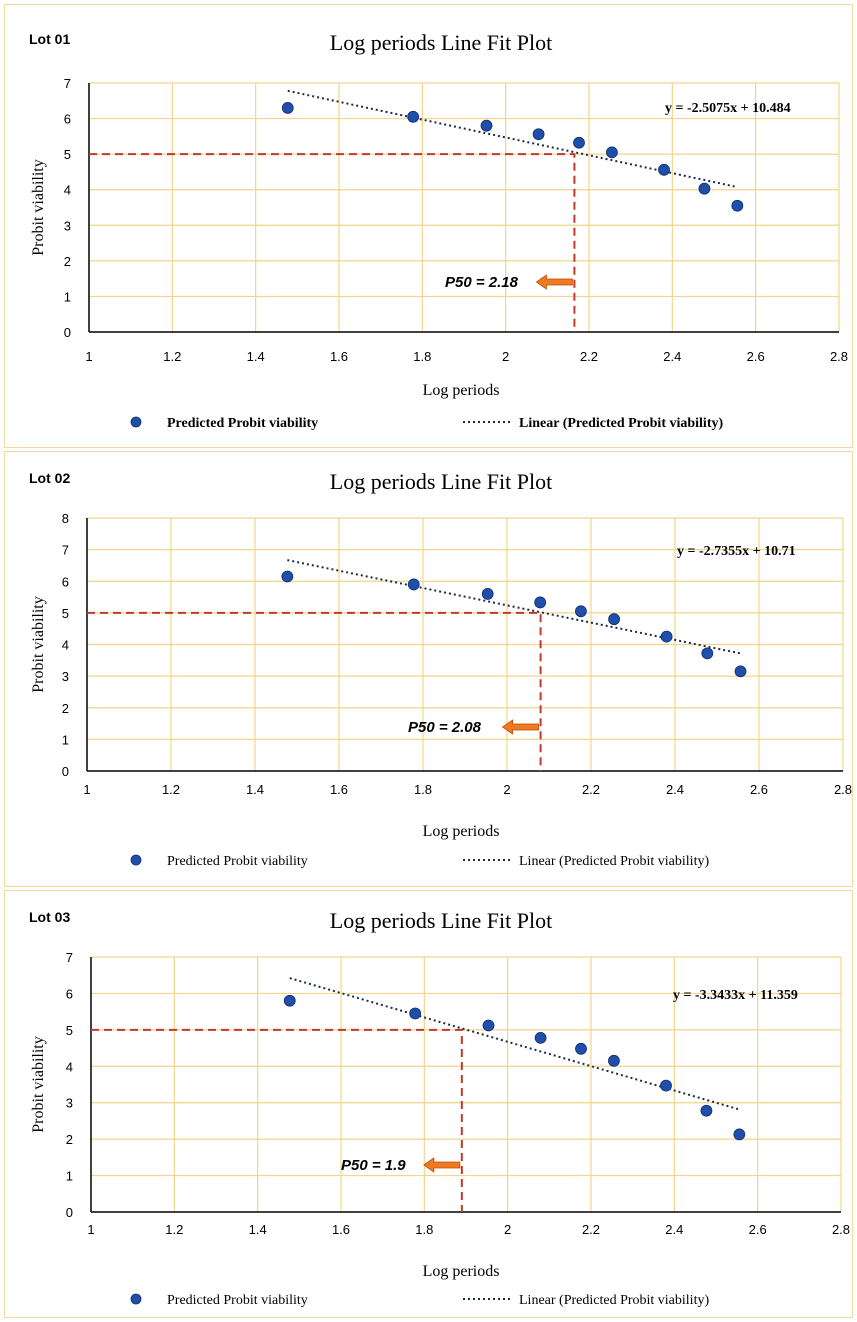 The height and width of the screenshot is (1322, 857). I want to click on trendline-equation: y = -3.3433x + 11.359, so click(735, 995).